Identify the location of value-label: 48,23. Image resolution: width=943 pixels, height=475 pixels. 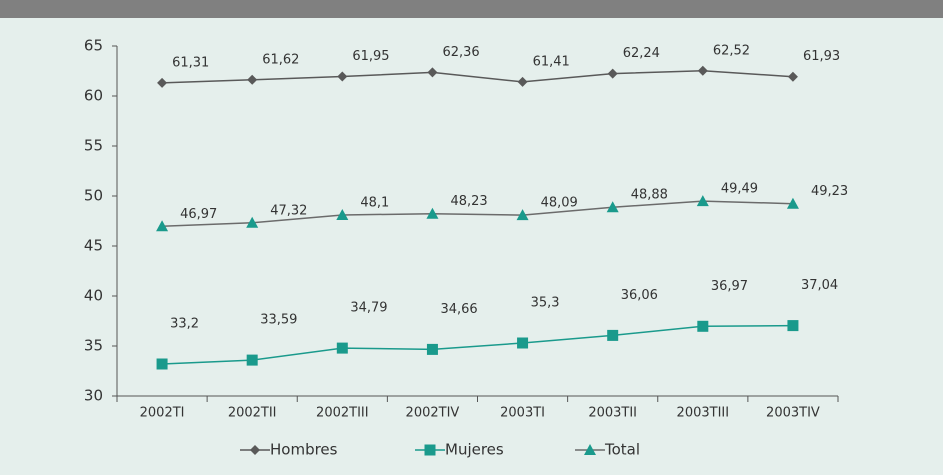
(468, 201).